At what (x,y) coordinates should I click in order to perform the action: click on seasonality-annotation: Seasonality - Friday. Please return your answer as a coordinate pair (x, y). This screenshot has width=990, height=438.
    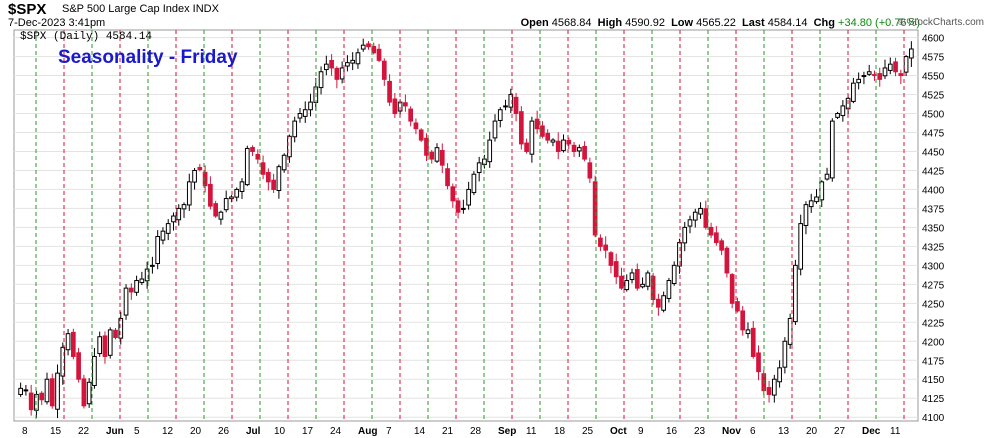
    Looking at the image, I should click on (148, 57).